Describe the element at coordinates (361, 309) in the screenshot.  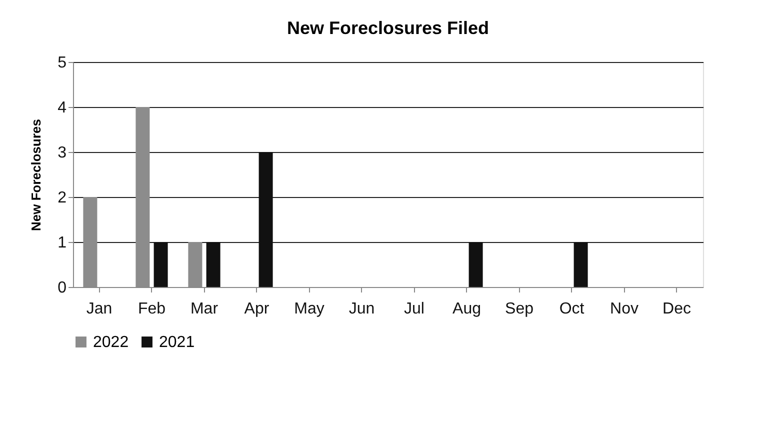
I see `x-tick-label: Jun` at that location.